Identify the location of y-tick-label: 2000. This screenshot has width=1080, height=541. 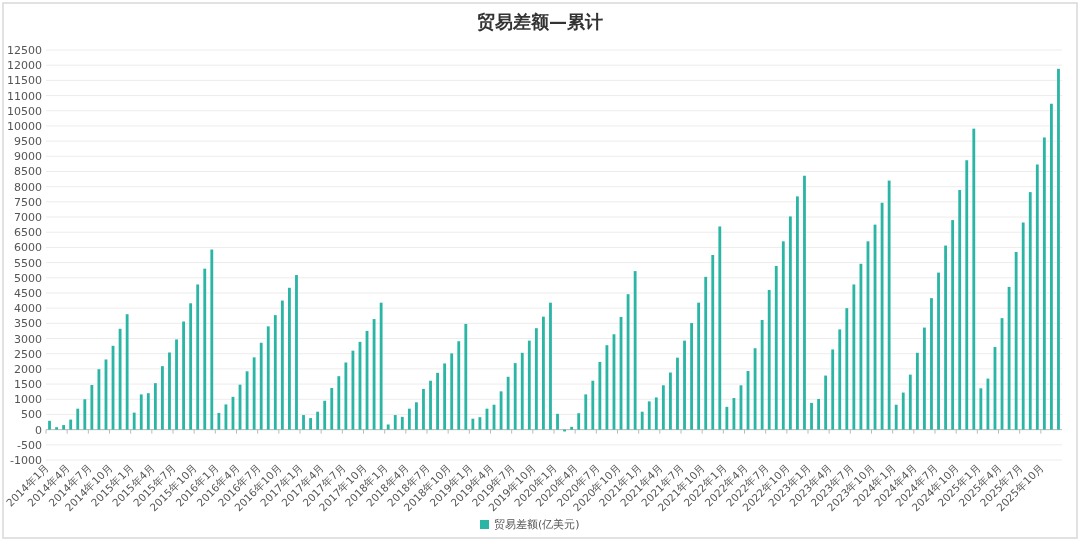
(28, 369).